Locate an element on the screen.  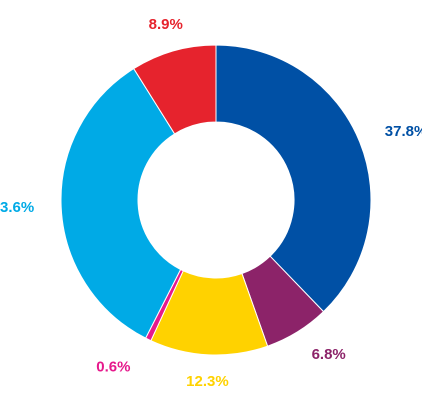
slice-label-2: 12.3% is located at coordinates (207, 381).